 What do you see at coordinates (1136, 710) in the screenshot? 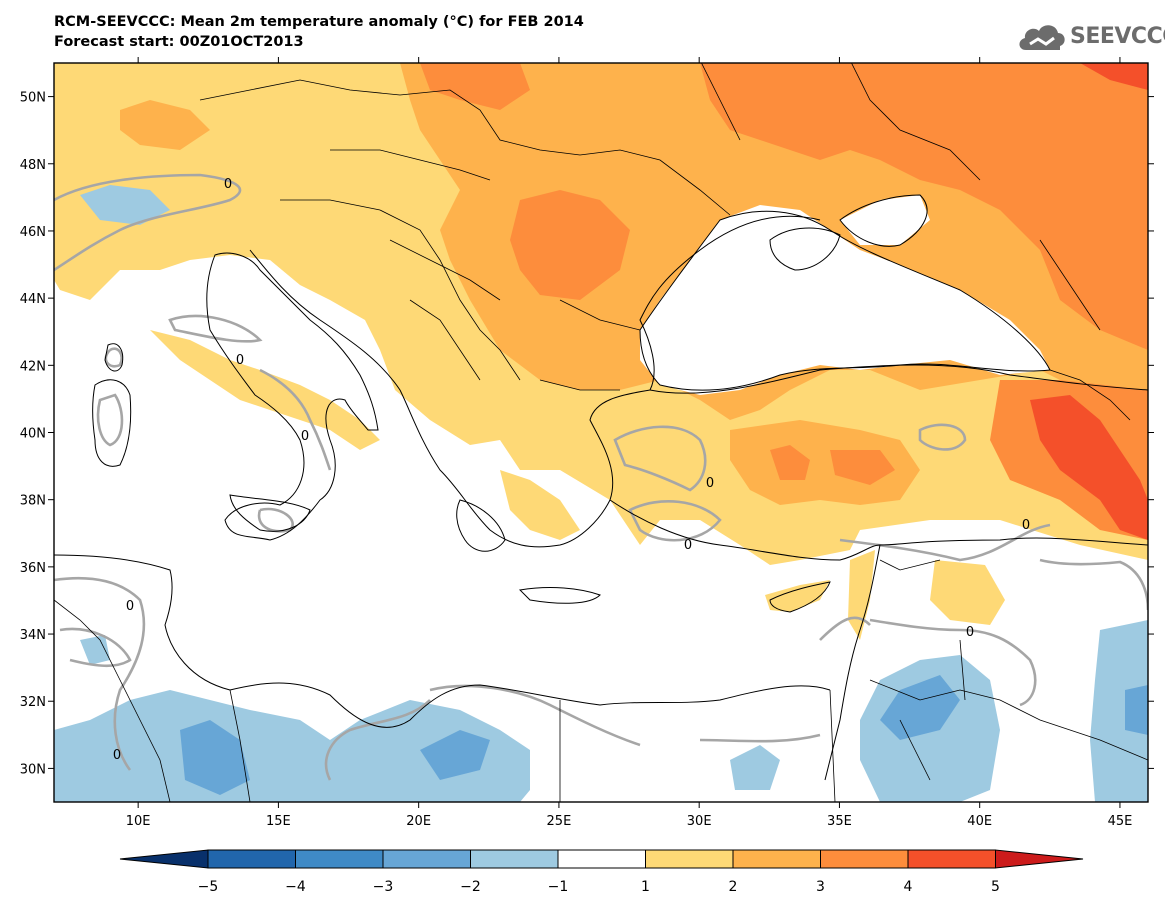
I see `anomaly-band-neg2-3-east` at bounding box center [1136, 710].